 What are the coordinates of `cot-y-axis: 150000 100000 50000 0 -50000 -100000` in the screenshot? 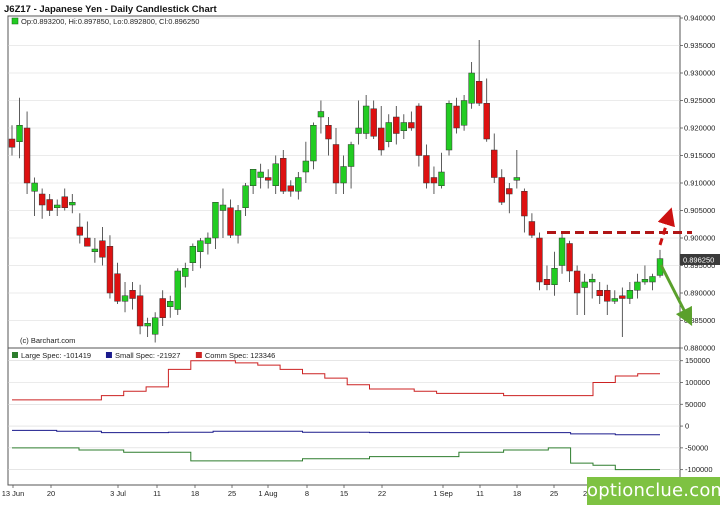 It's located at (696, 415).